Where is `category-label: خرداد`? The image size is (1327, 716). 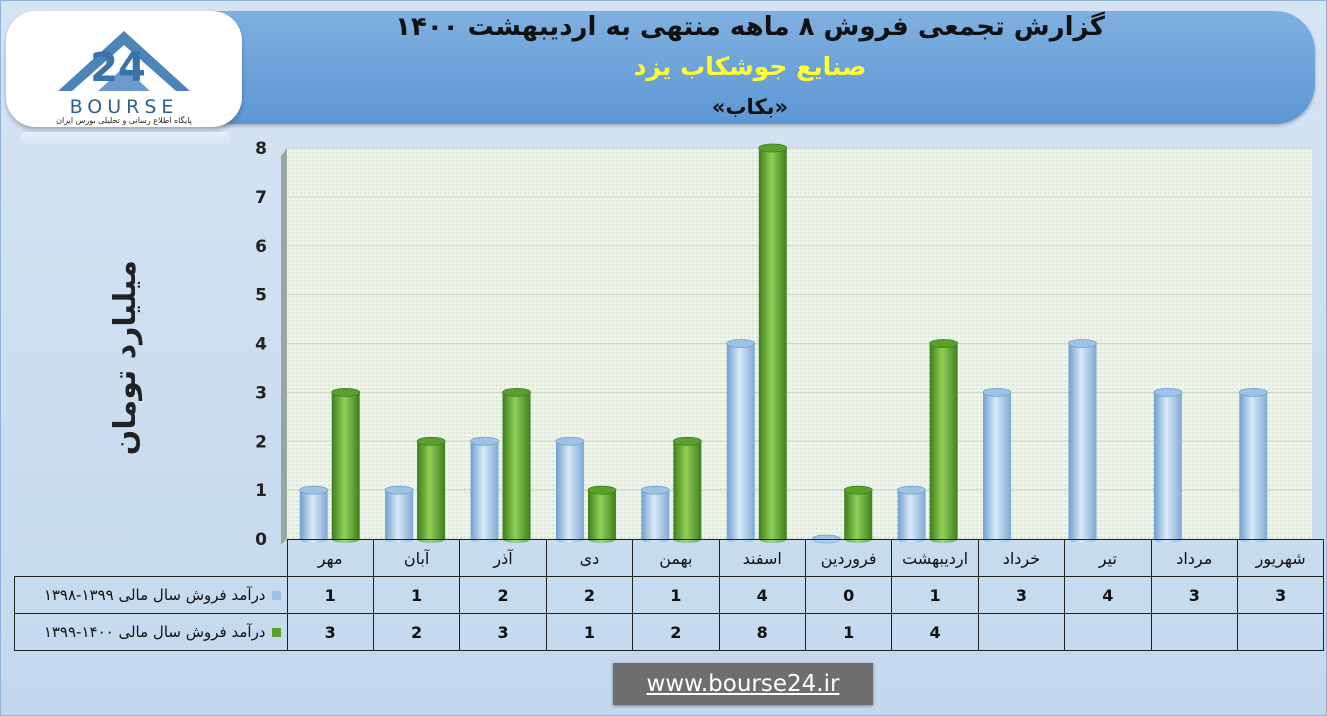
category-label: خرداد is located at coordinates (1021, 558).